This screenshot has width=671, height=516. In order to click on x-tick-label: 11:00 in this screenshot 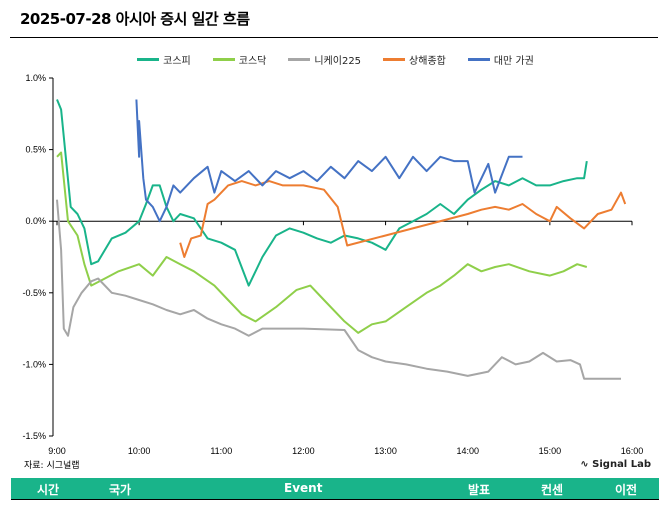, I will do `click(221, 451)`.